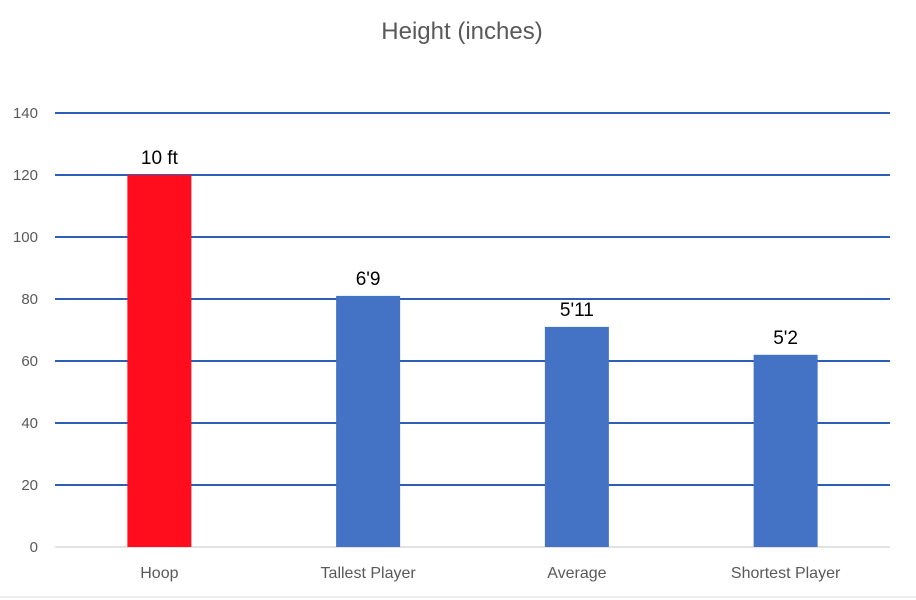  What do you see at coordinates (576, 436) in the screenshot?
I see `bar-average` at bounding box center [576, 436].